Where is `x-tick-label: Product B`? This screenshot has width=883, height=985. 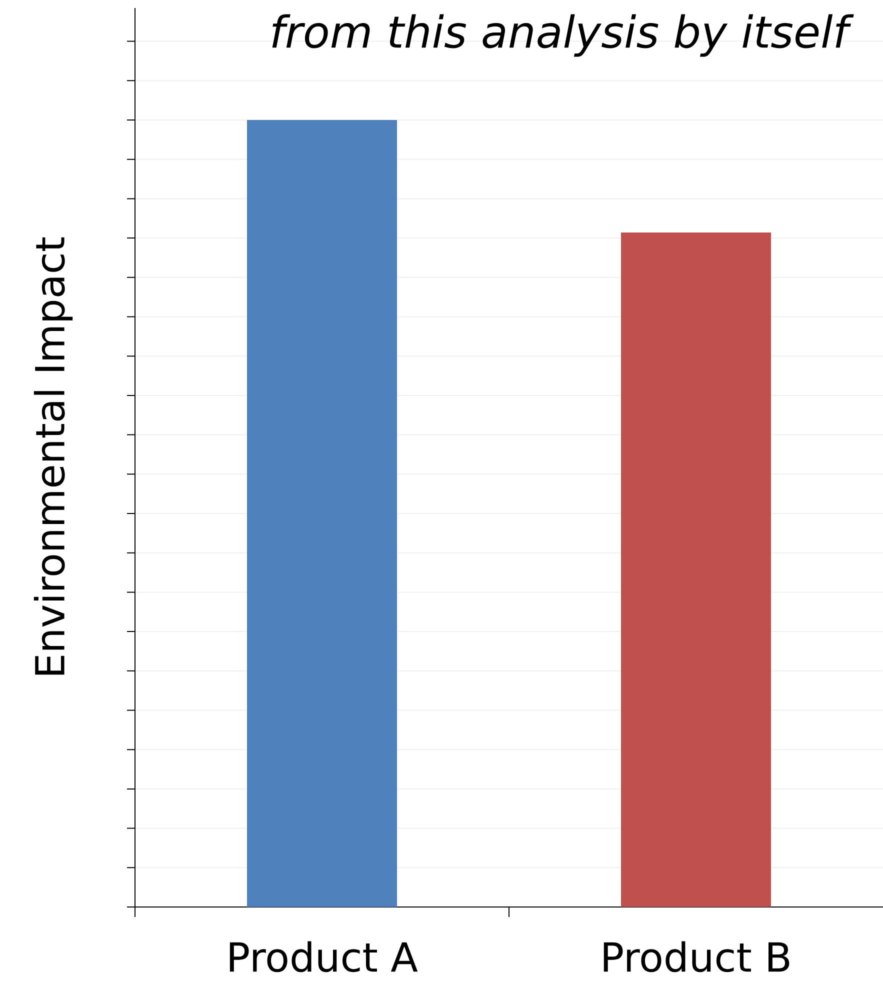
x-tick-label: Product B is located at coordinates (697, 956).